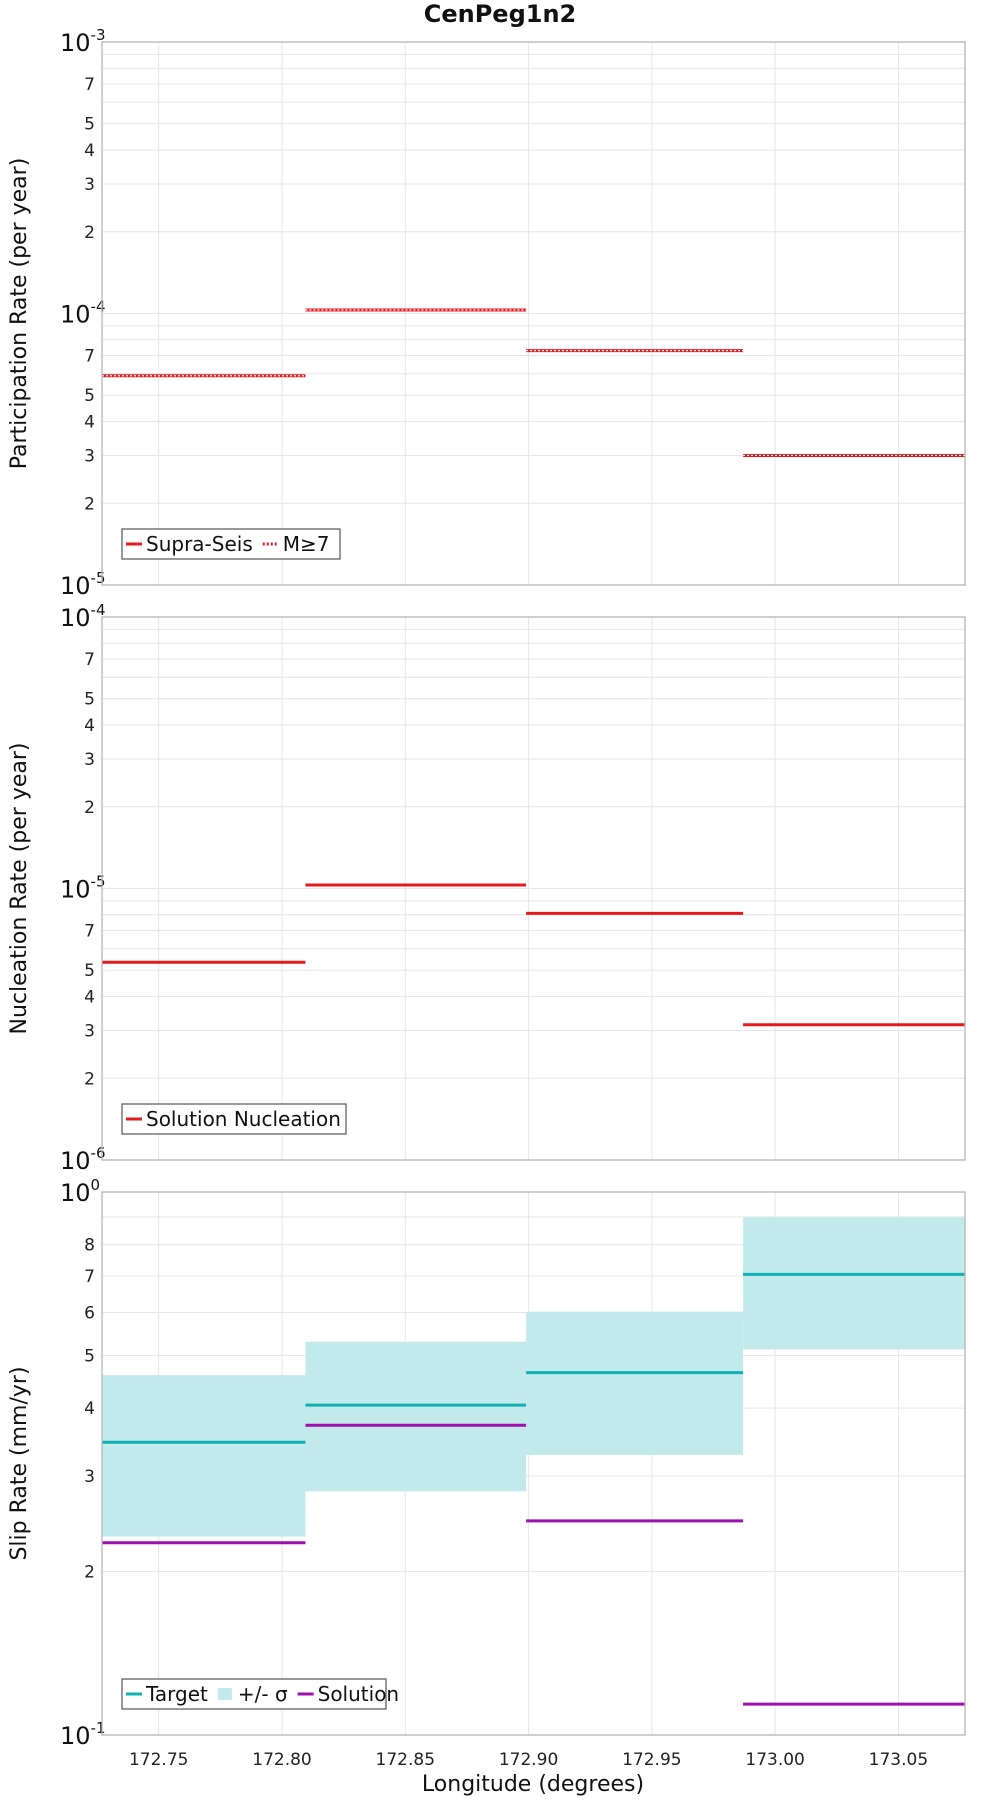 Image resolution: width=1000 pixels, height=1800 pixels. I want to click on y-decade-label: 10-6, so click(83, 1159).